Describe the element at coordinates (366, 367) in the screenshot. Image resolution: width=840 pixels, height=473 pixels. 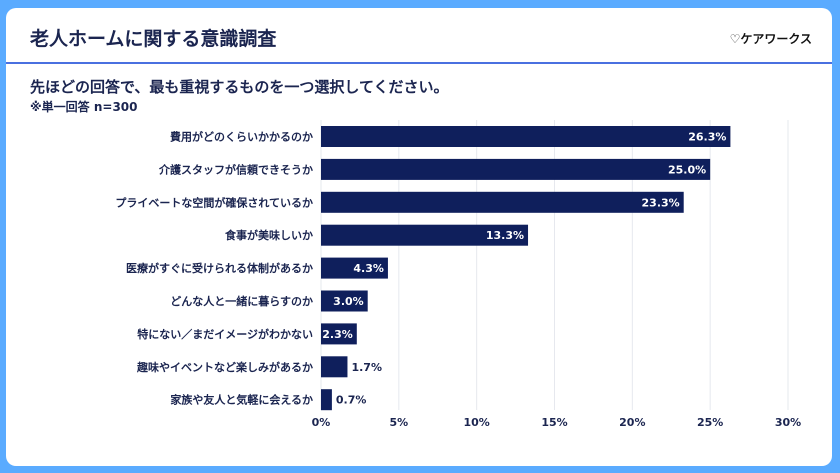
I see `data-label: 1.7%` at that location.